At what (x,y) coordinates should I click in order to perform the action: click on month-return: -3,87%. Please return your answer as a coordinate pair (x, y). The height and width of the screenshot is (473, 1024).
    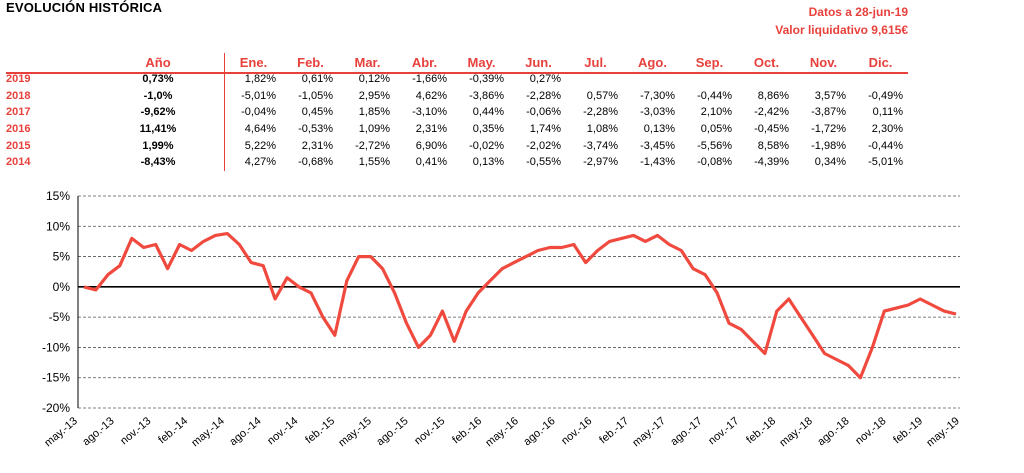
    Looking at the image, I should click on (828, 112).